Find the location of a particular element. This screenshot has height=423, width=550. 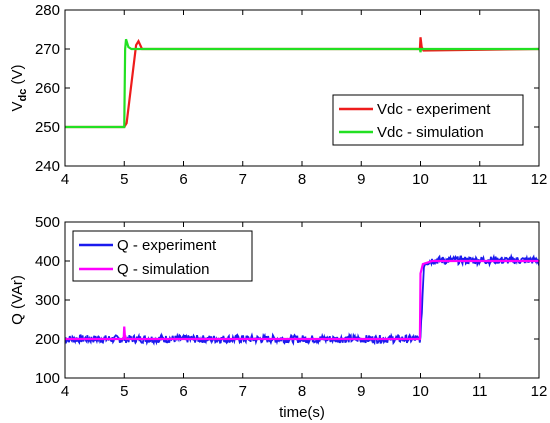

vdc-legend-box is located at coordinates (428, 120).